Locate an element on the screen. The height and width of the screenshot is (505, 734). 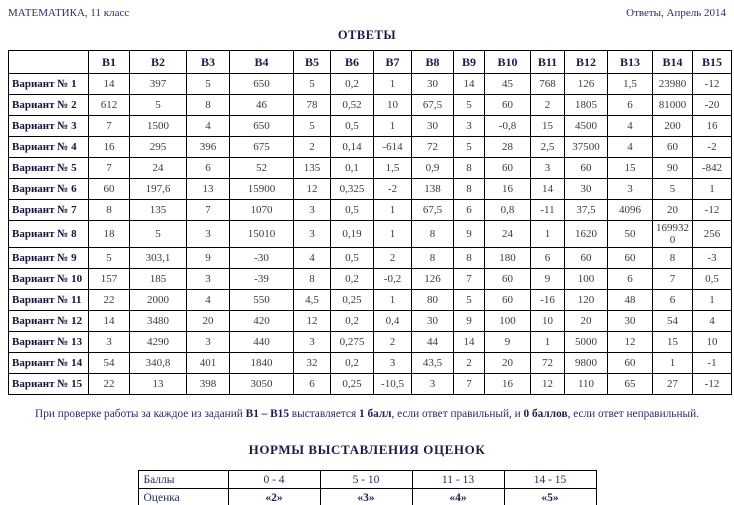
answer-cell: 4 is located at coordinates (712, 321).